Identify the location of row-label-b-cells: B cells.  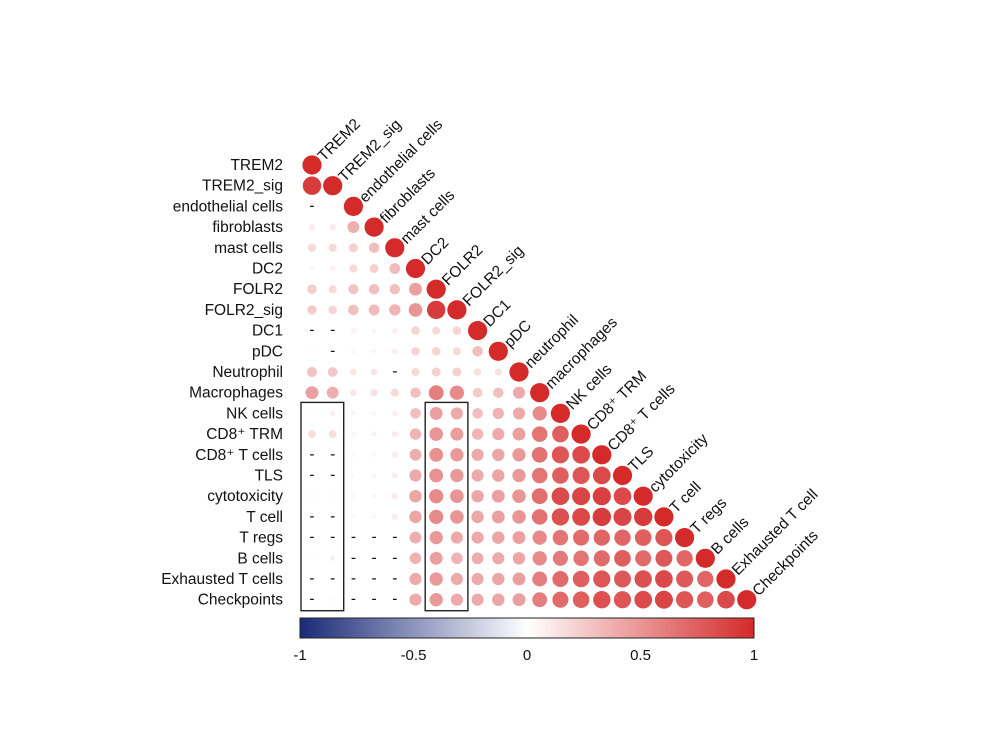
(260, 558).